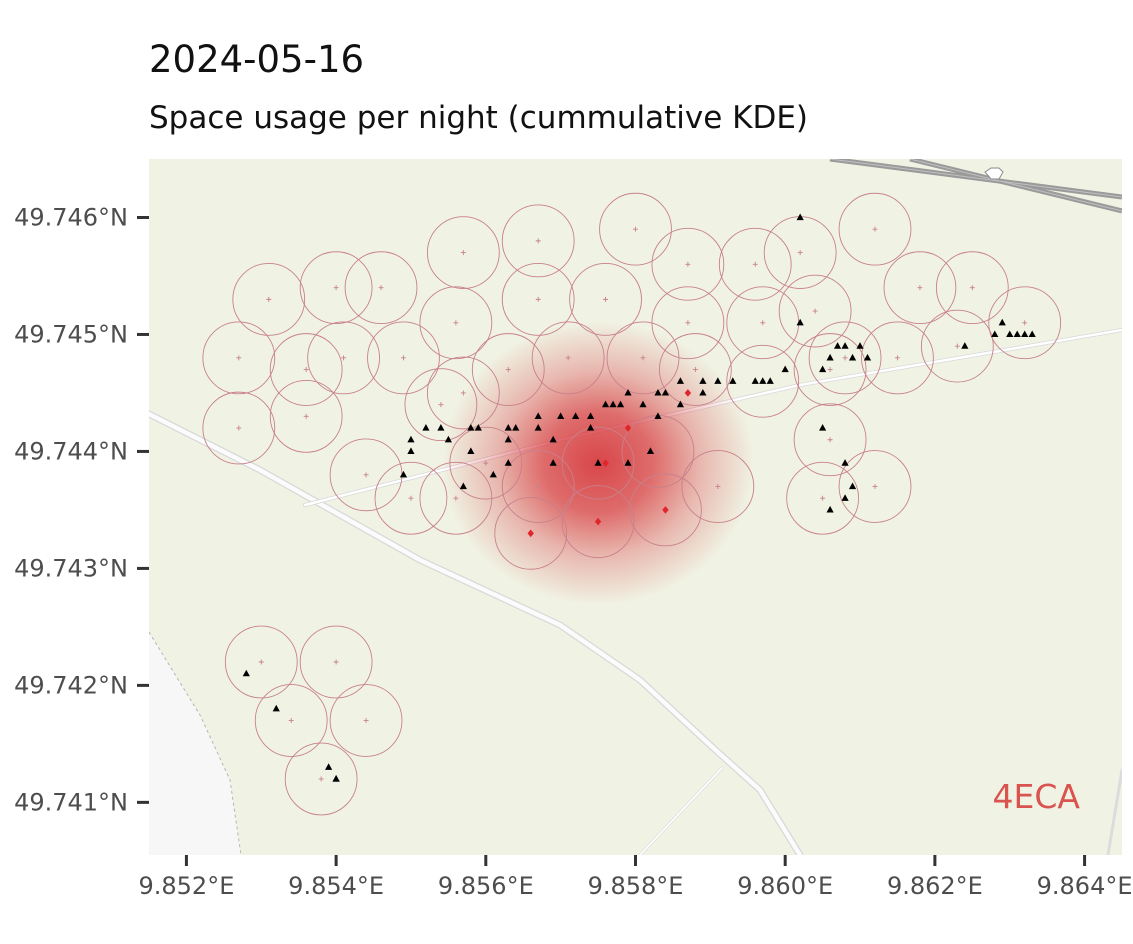 The image size is (1133, 944). What do you see at coordinates (71, 451) in the screenshot?
I see `y-tick-label: 49.744°N` at bounding box center [71, 451].